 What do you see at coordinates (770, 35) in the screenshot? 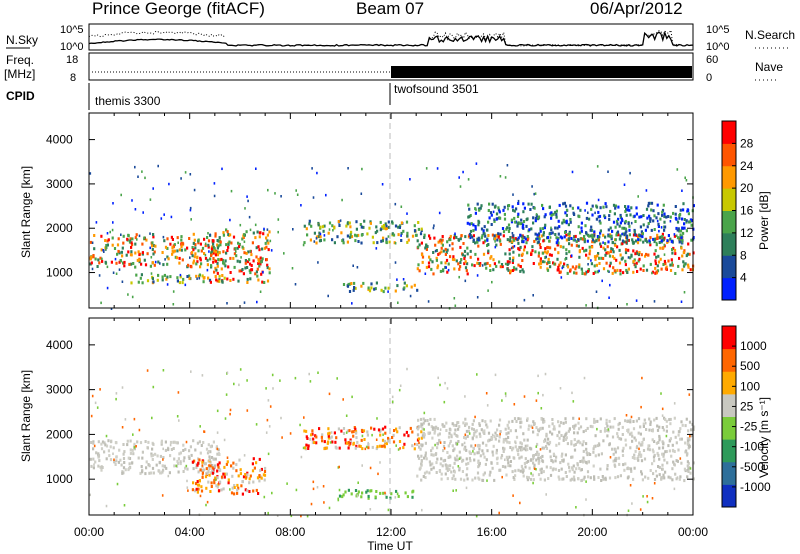
I see `nsearch-label: N.Search` at bounding box center [770, 35].